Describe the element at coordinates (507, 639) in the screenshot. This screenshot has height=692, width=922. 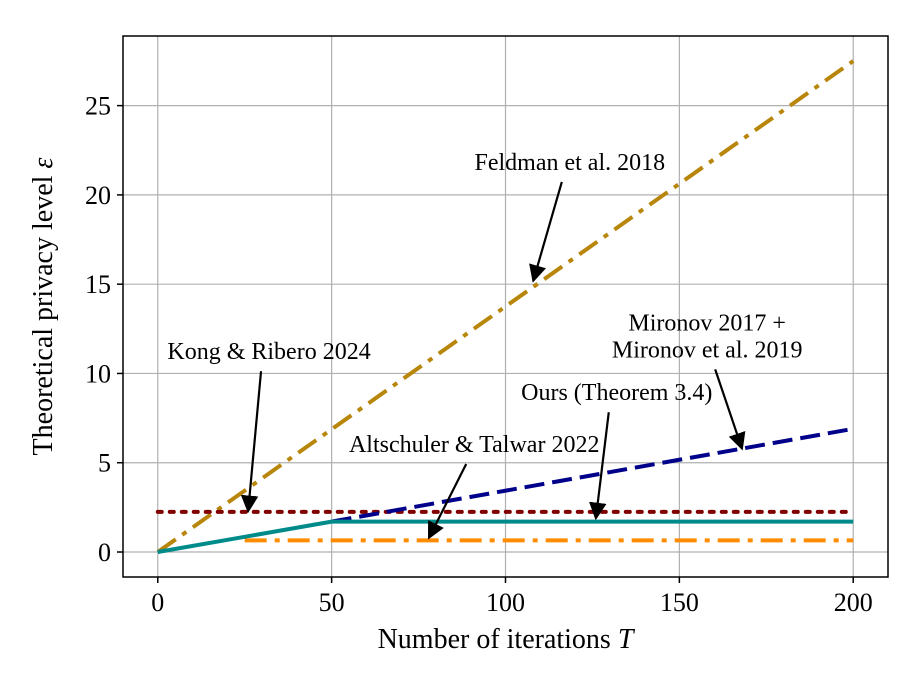
I see `x-axis-title: Number of iterations T` at that location.